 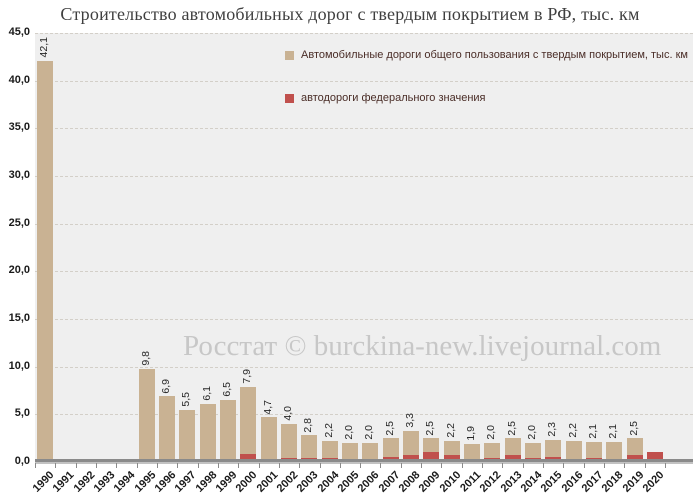 I want to click on x-tick-1998, so click(x=198, y=465).